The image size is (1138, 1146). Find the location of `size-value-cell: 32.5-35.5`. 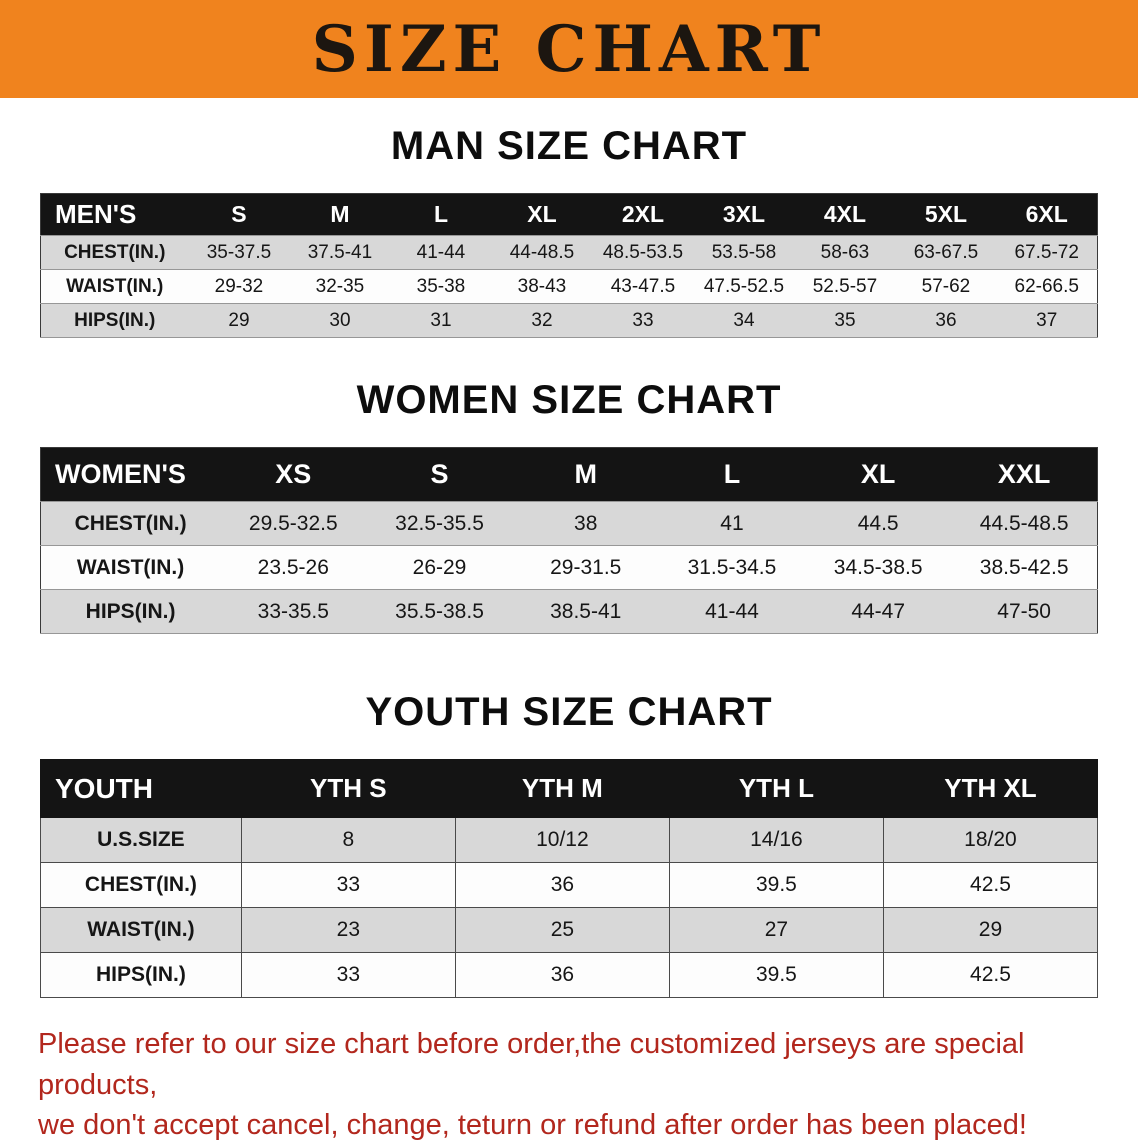

size-value-cell: 32.5-35.5 is located at coordinates (439, 523).